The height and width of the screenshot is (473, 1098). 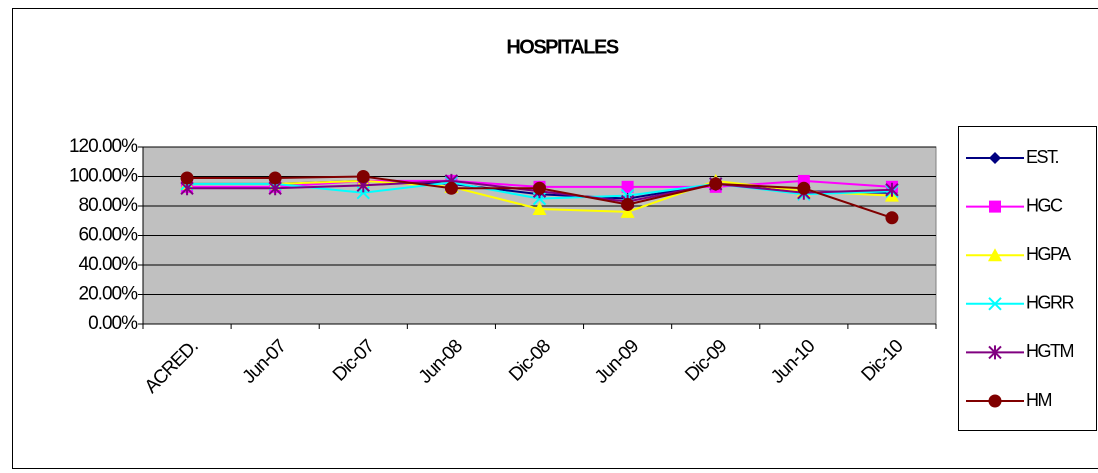 What do you see at coordinates (109, 235) in the screenshot?
I see `y-tick-label: 60.00%` at bounding box center [109, 235].